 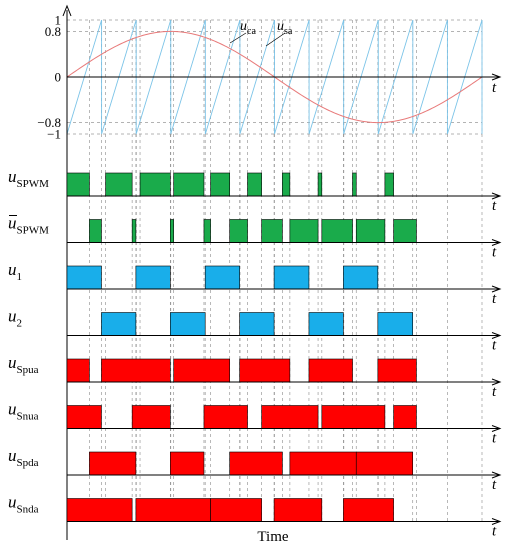 I want to click on carrier-label: uca, so click(x=248, y=28).